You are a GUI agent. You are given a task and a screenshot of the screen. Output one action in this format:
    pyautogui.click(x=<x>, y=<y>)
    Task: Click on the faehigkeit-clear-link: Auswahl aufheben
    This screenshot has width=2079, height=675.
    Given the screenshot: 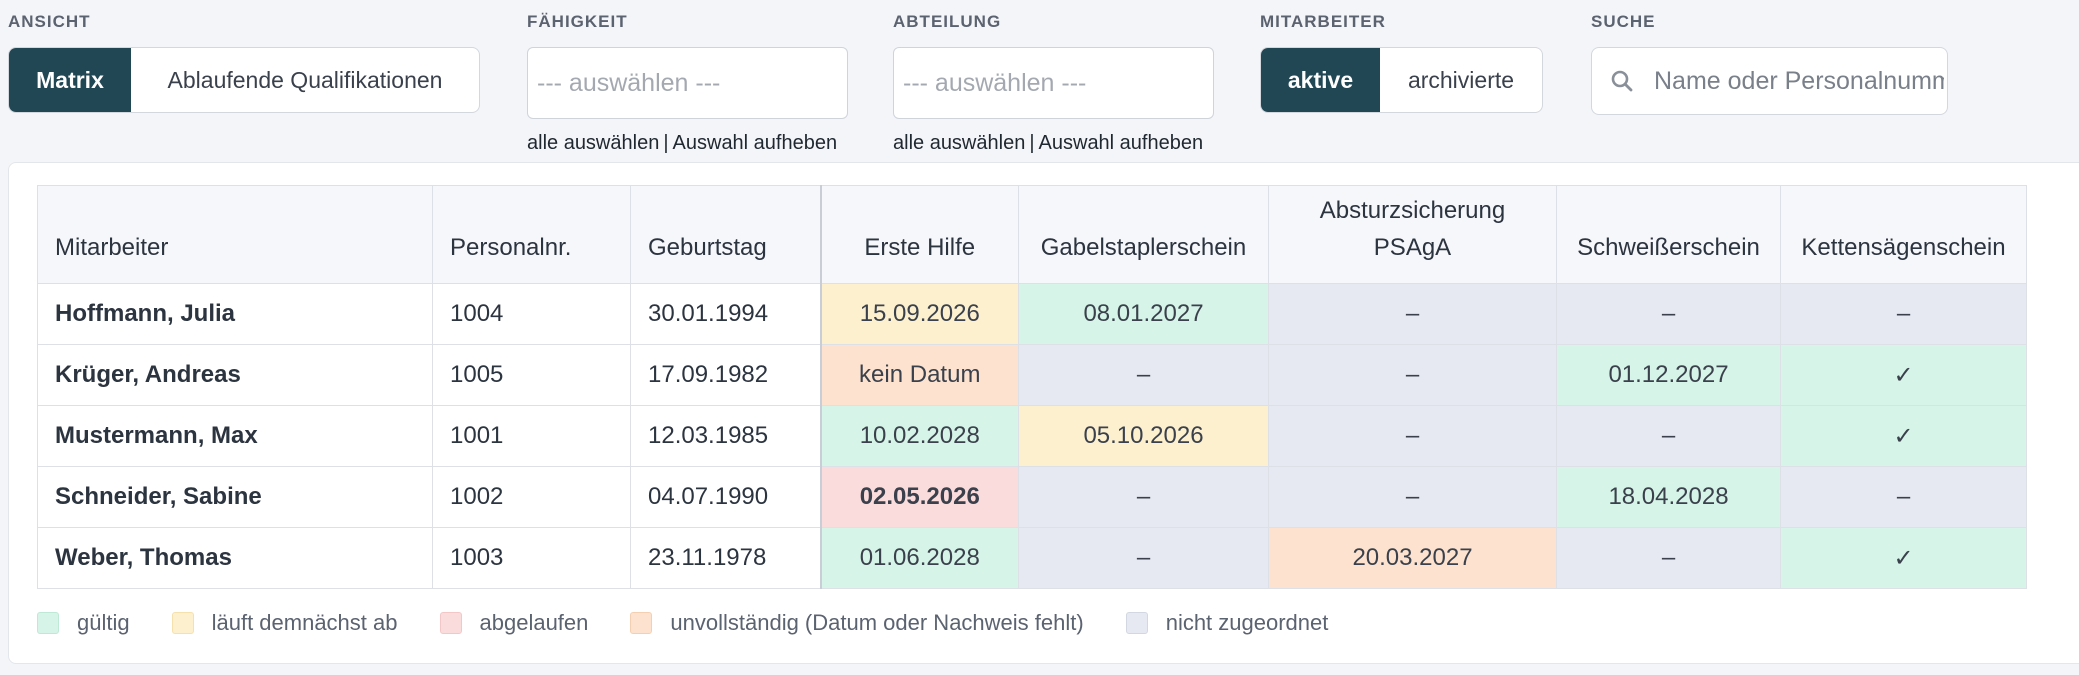 What is the action you would take?
    pyautogui.click(x=755, y=143)
    